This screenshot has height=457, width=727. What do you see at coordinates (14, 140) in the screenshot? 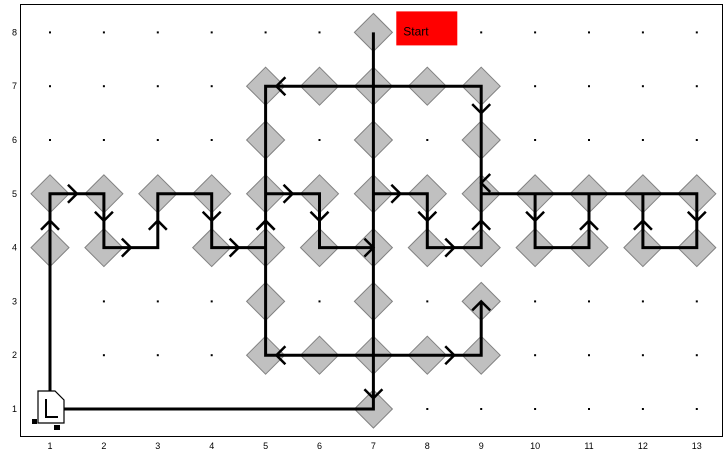
I see `y-axis-label: 6` at bounding box center [14, 140].